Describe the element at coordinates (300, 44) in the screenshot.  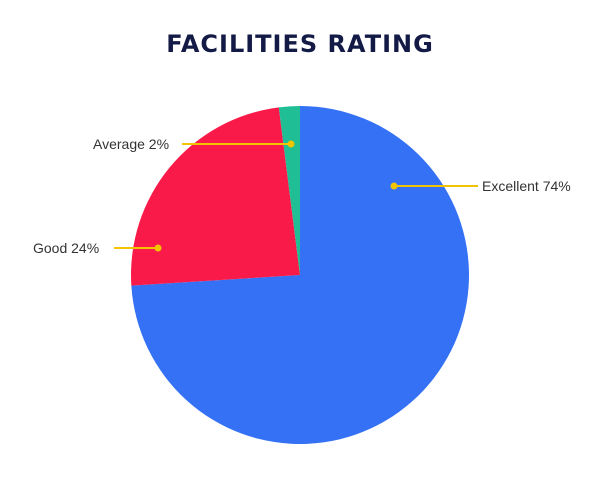
I see `chart-title: FACILITIES RATING` at that location.